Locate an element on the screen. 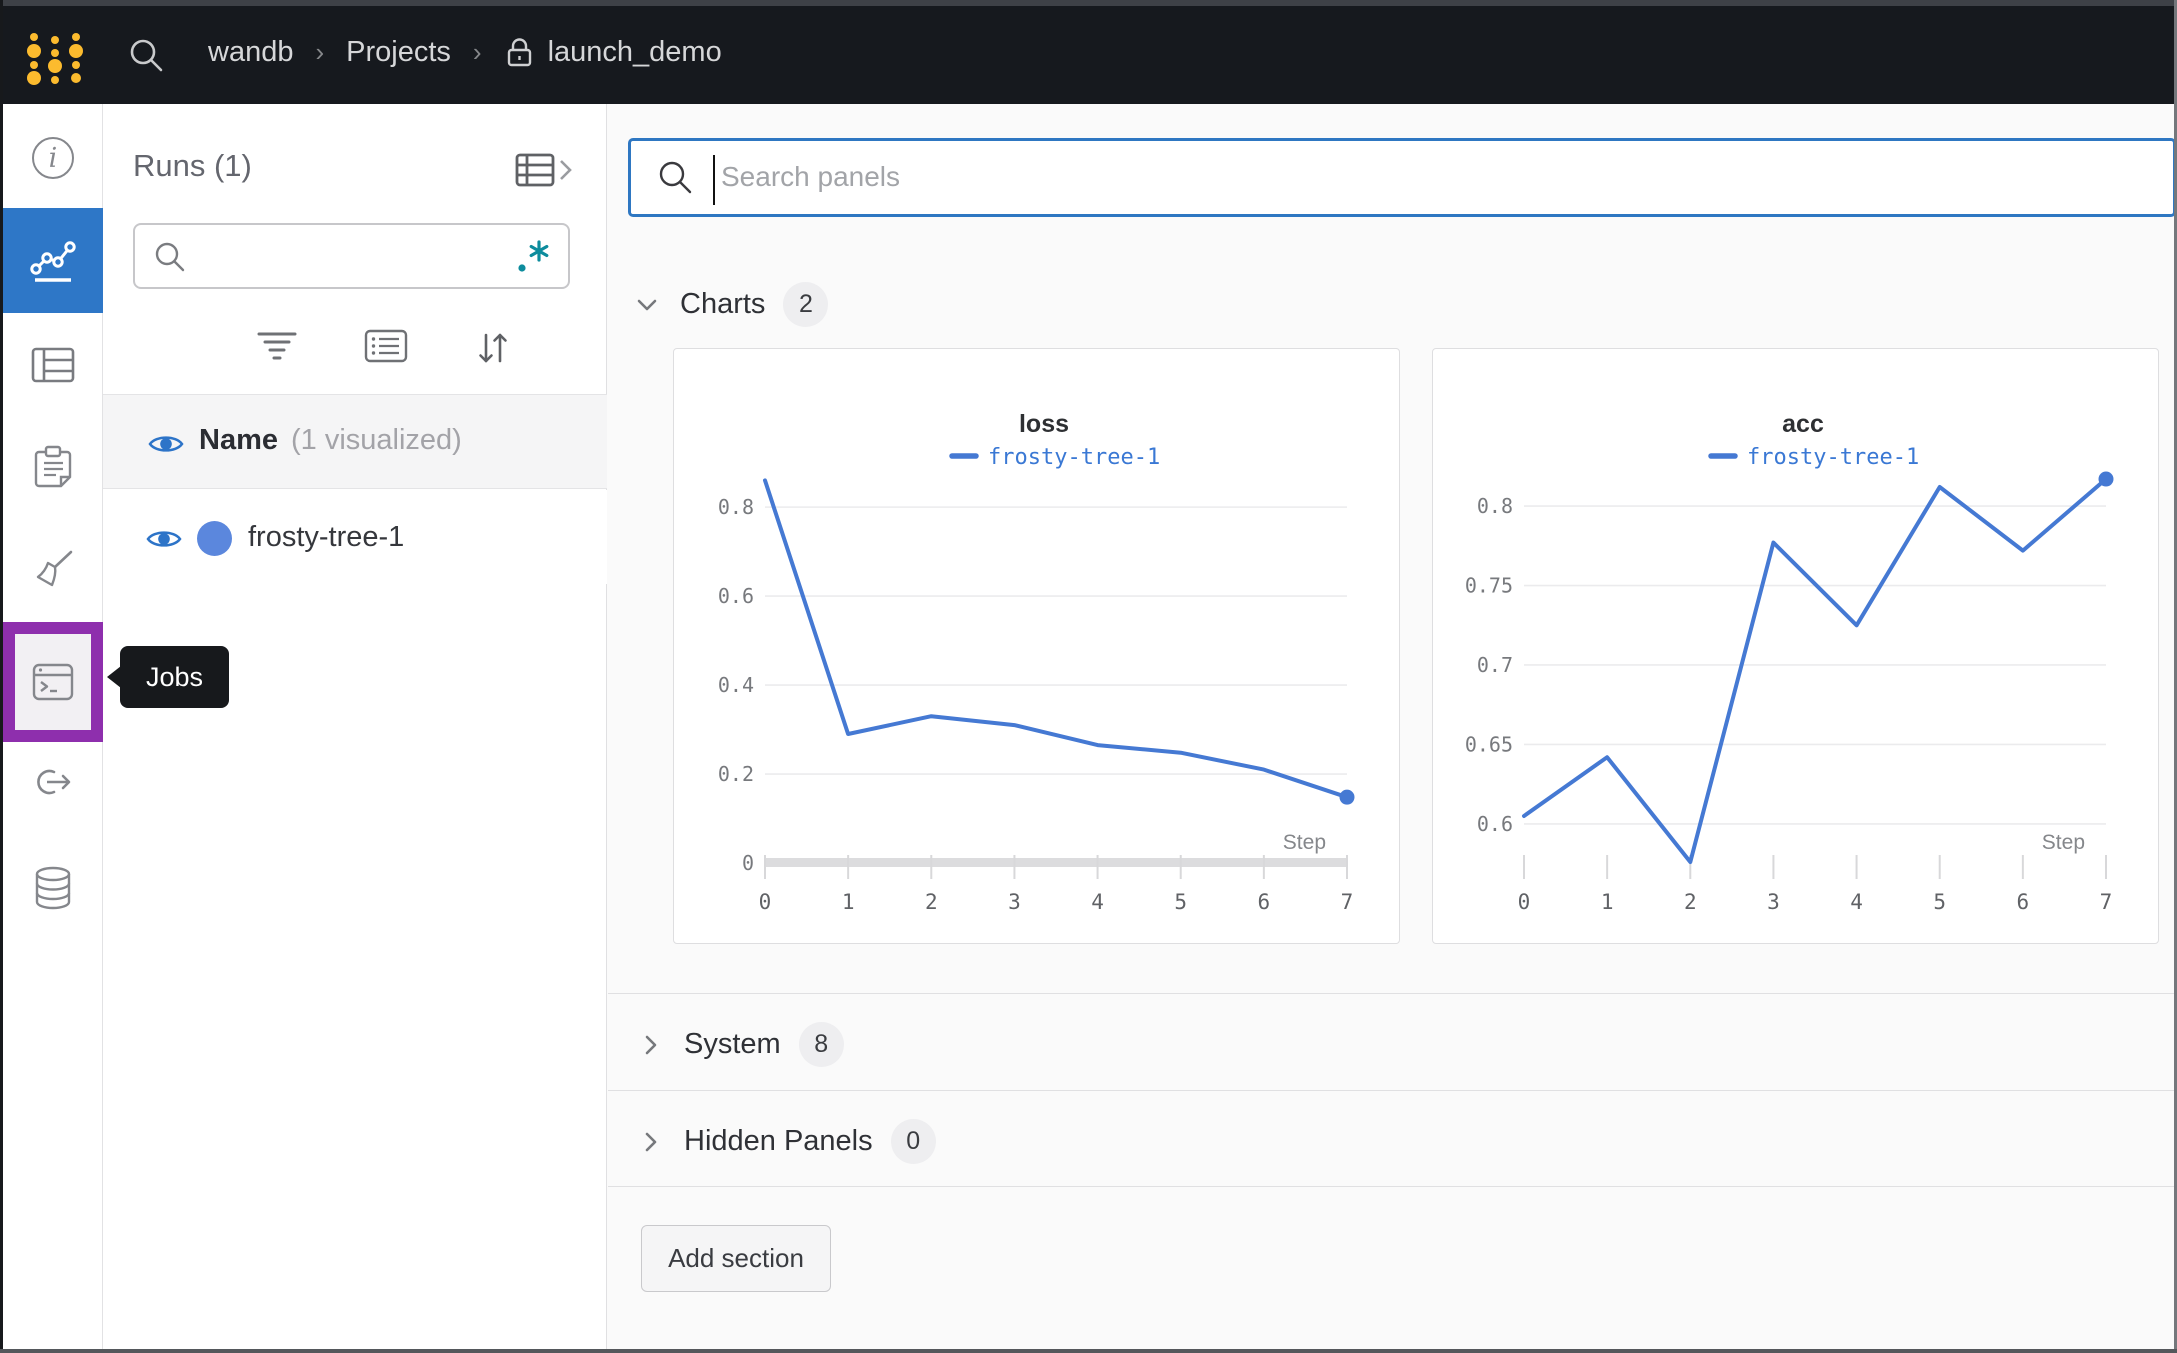 This screenshot has height=1353, width=2177. launch-icon is located at coordinates (54, 782).